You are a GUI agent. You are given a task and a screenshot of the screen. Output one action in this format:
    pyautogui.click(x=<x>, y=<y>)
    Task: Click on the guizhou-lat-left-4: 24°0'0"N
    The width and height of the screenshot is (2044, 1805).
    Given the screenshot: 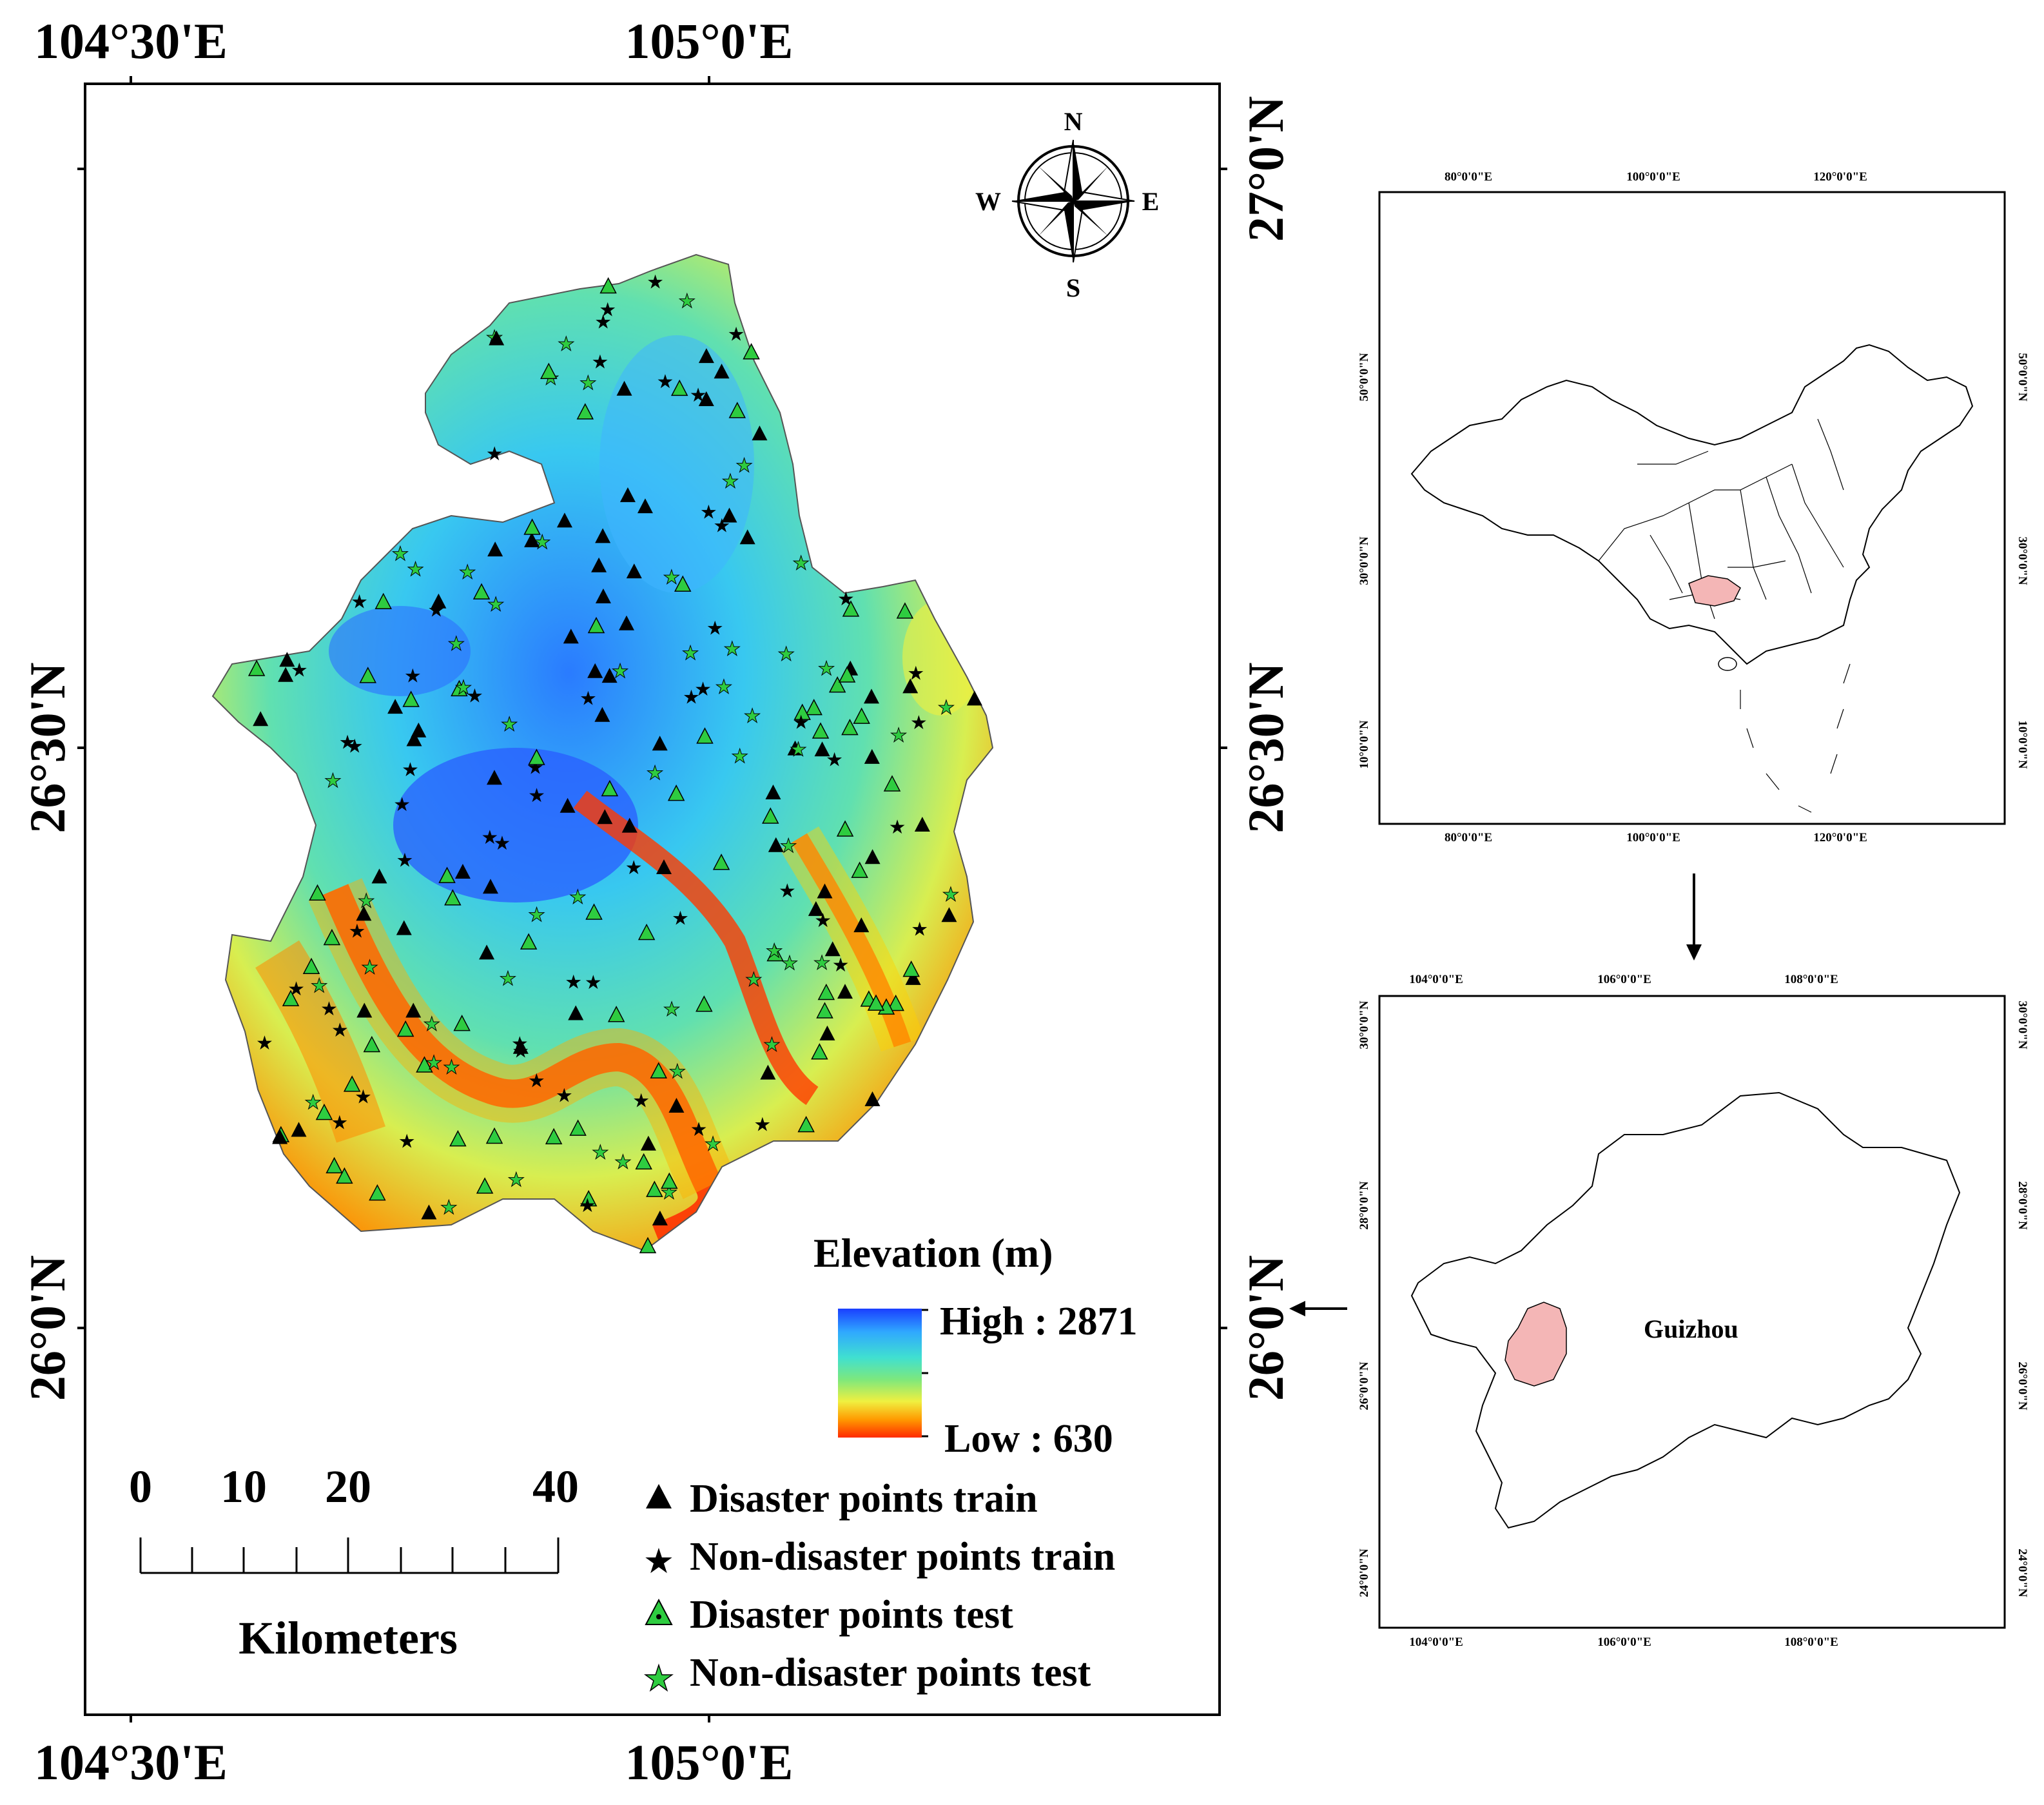 What is the action you would take?
    pyautogui.click(x=1364, y=1573)
    